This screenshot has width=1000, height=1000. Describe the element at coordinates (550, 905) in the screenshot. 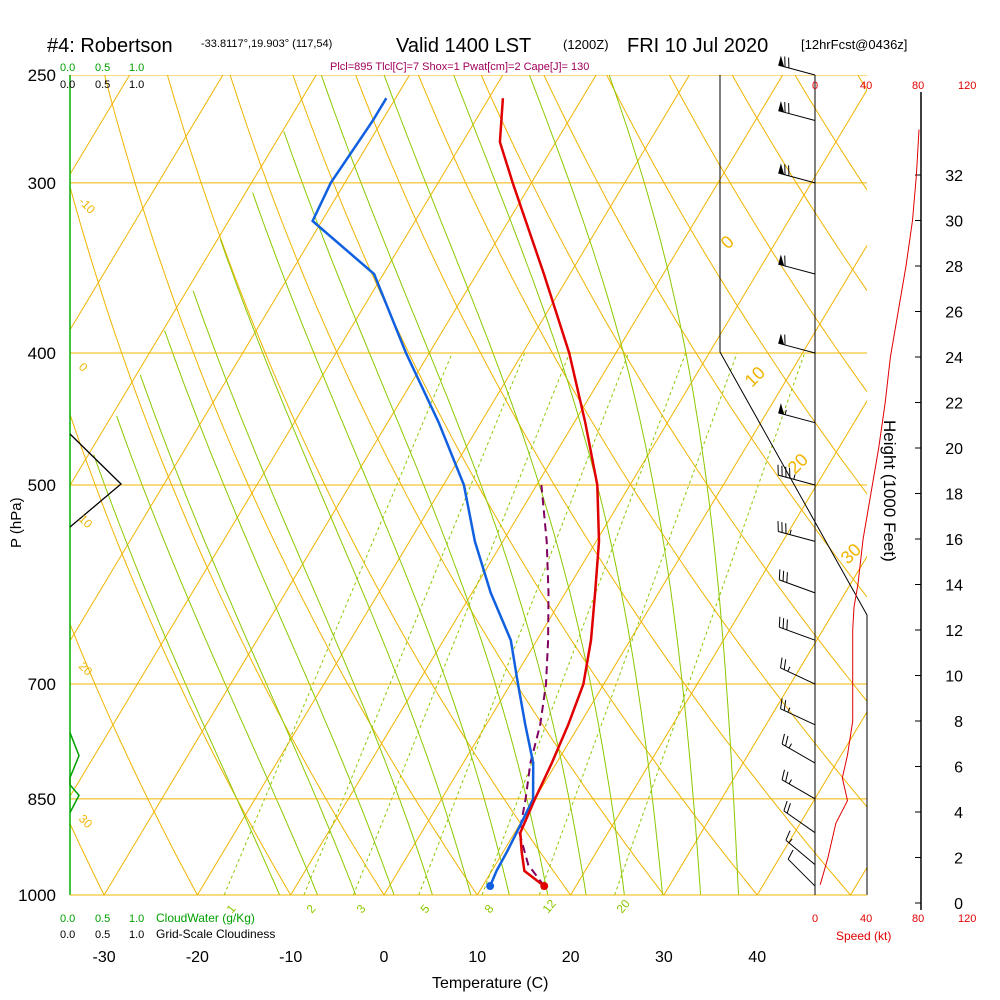

I see `mixing-ratio-label: 12` at that location.